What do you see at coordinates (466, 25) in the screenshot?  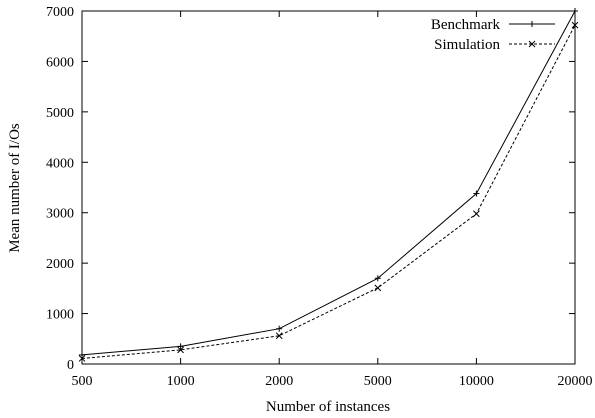 I see `legend-label: Benchmark` at bounding box center [466, 25].